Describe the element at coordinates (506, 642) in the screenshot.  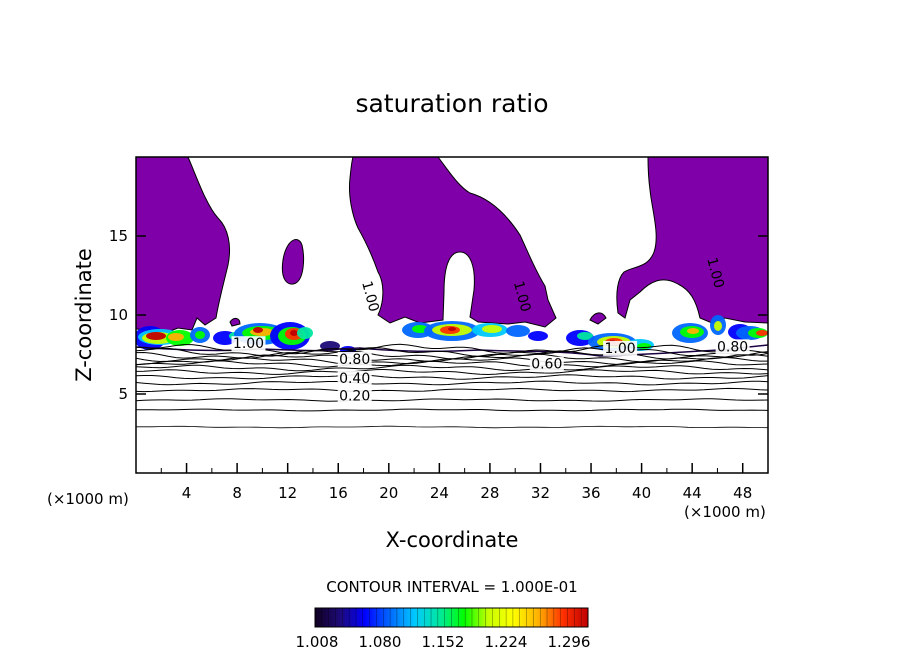
I see `colorbar-label: 1.224` at that location.